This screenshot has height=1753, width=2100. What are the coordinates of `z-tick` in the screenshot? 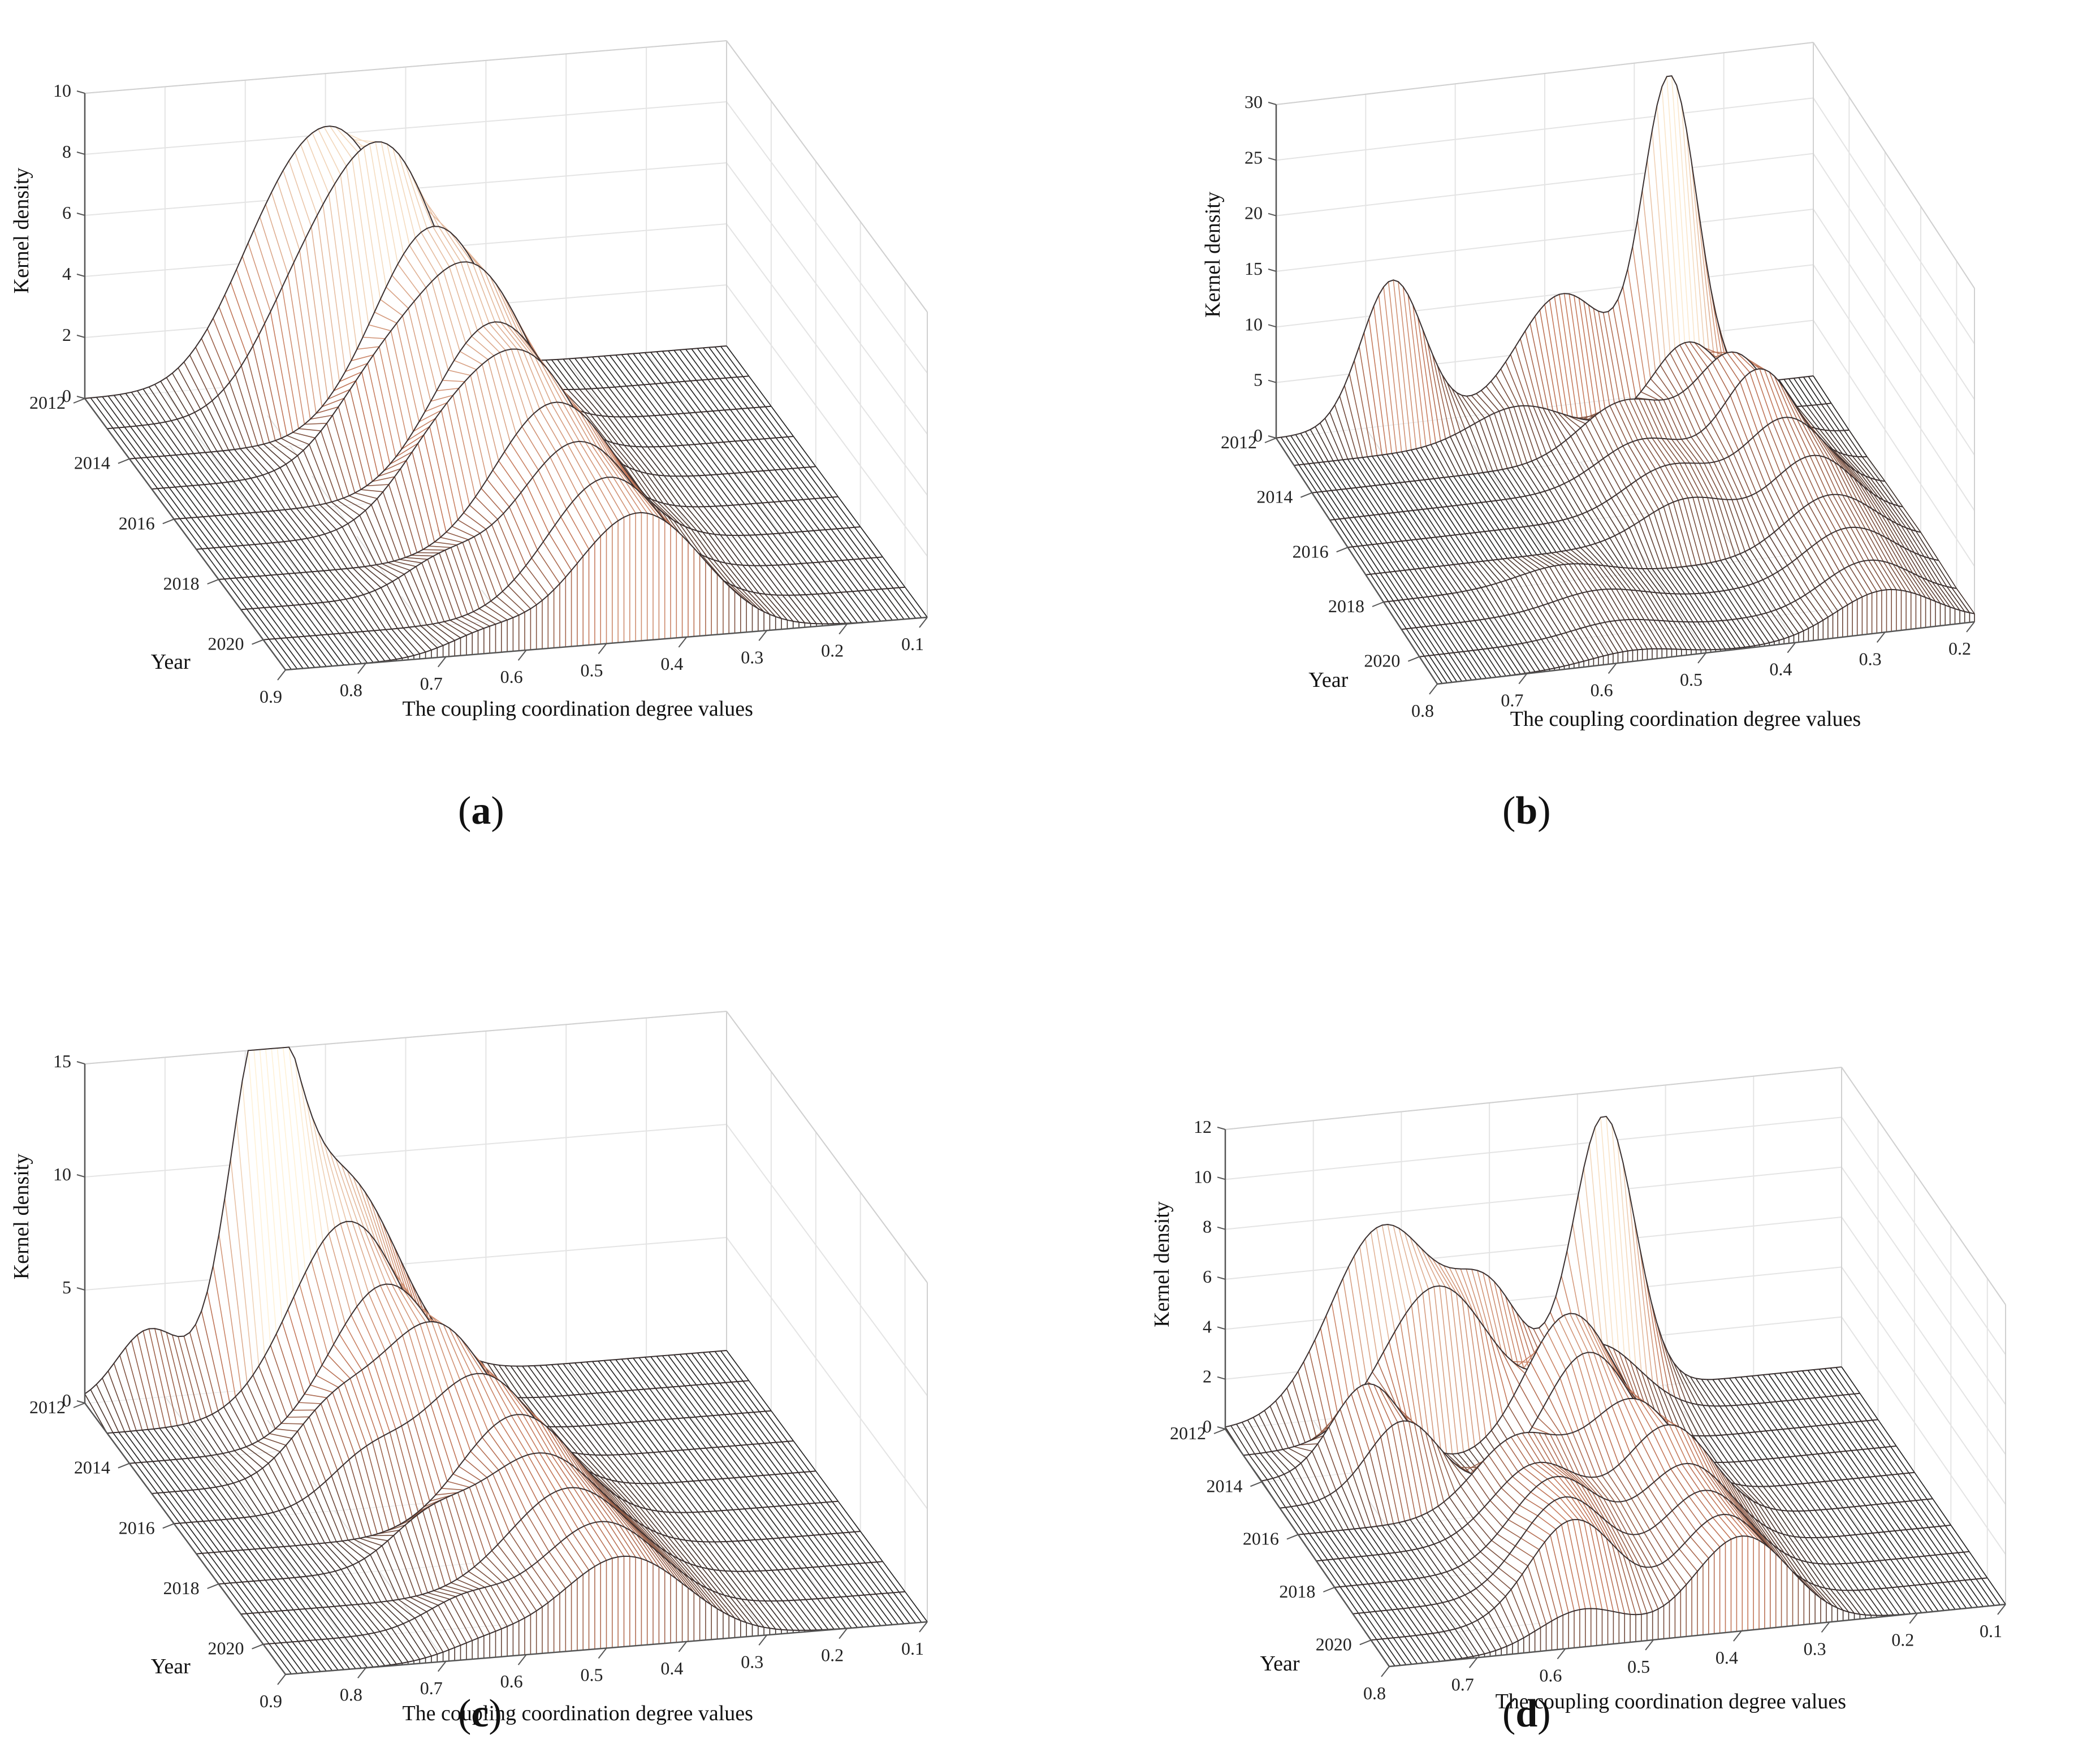 It's located at (81, 397).